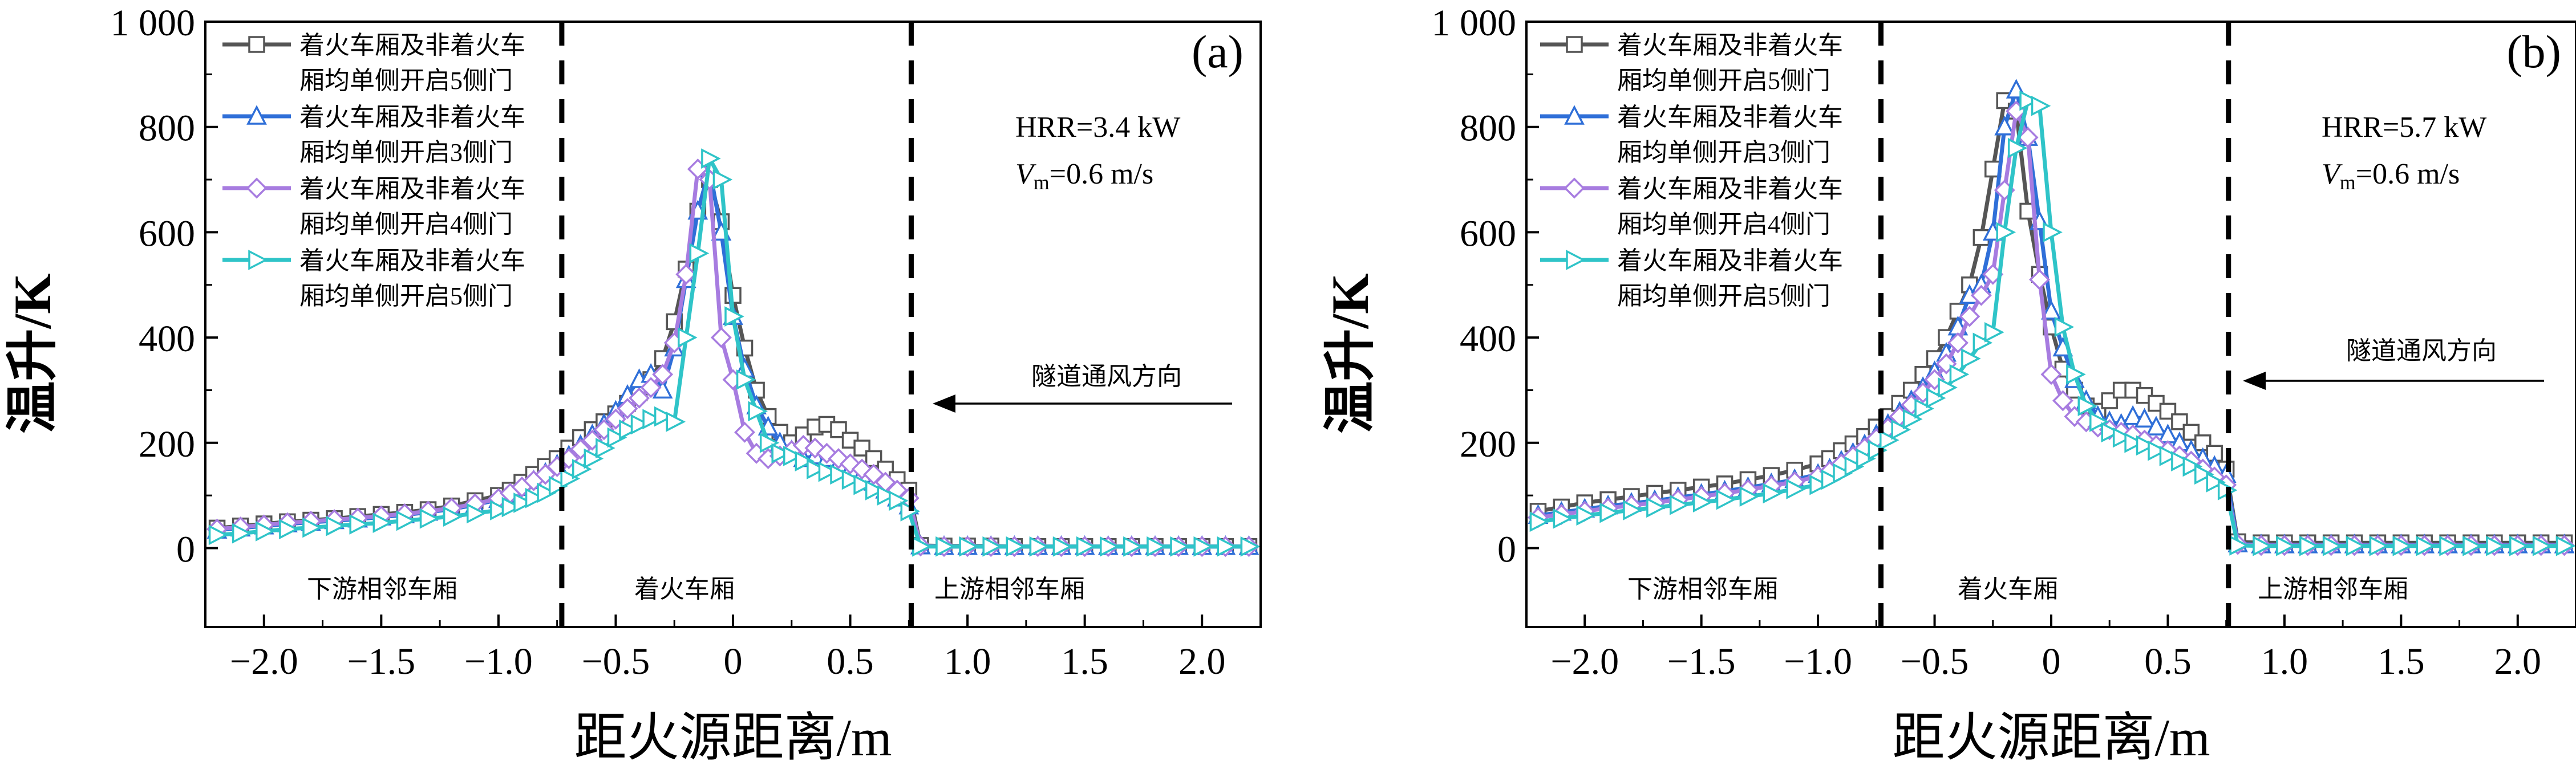  Describe the element at coordinates (1488, 444) in the screenshot. I see `y-tick-label: 200` at that location.